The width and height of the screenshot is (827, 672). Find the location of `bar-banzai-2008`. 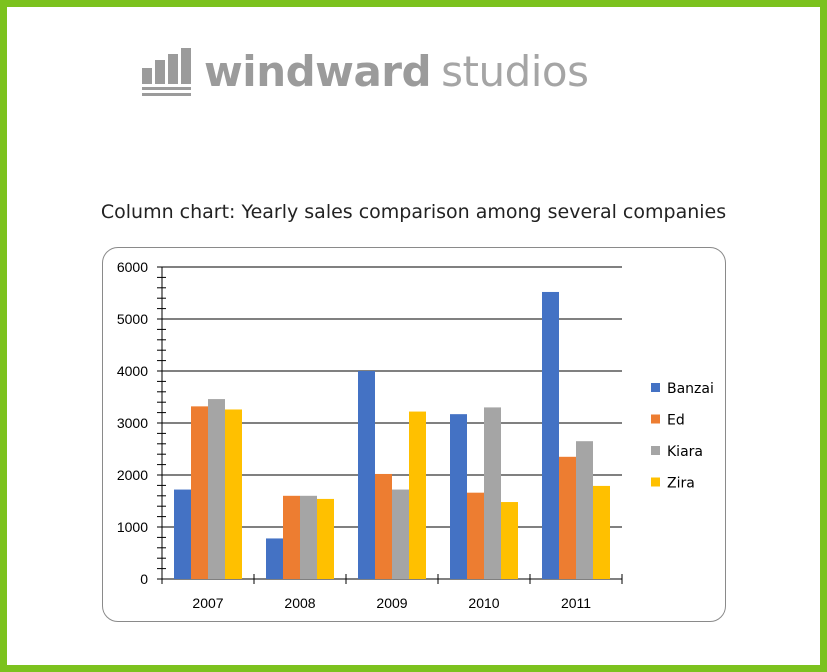

bar-banzai-2008 is located at coordinates (274, 558).